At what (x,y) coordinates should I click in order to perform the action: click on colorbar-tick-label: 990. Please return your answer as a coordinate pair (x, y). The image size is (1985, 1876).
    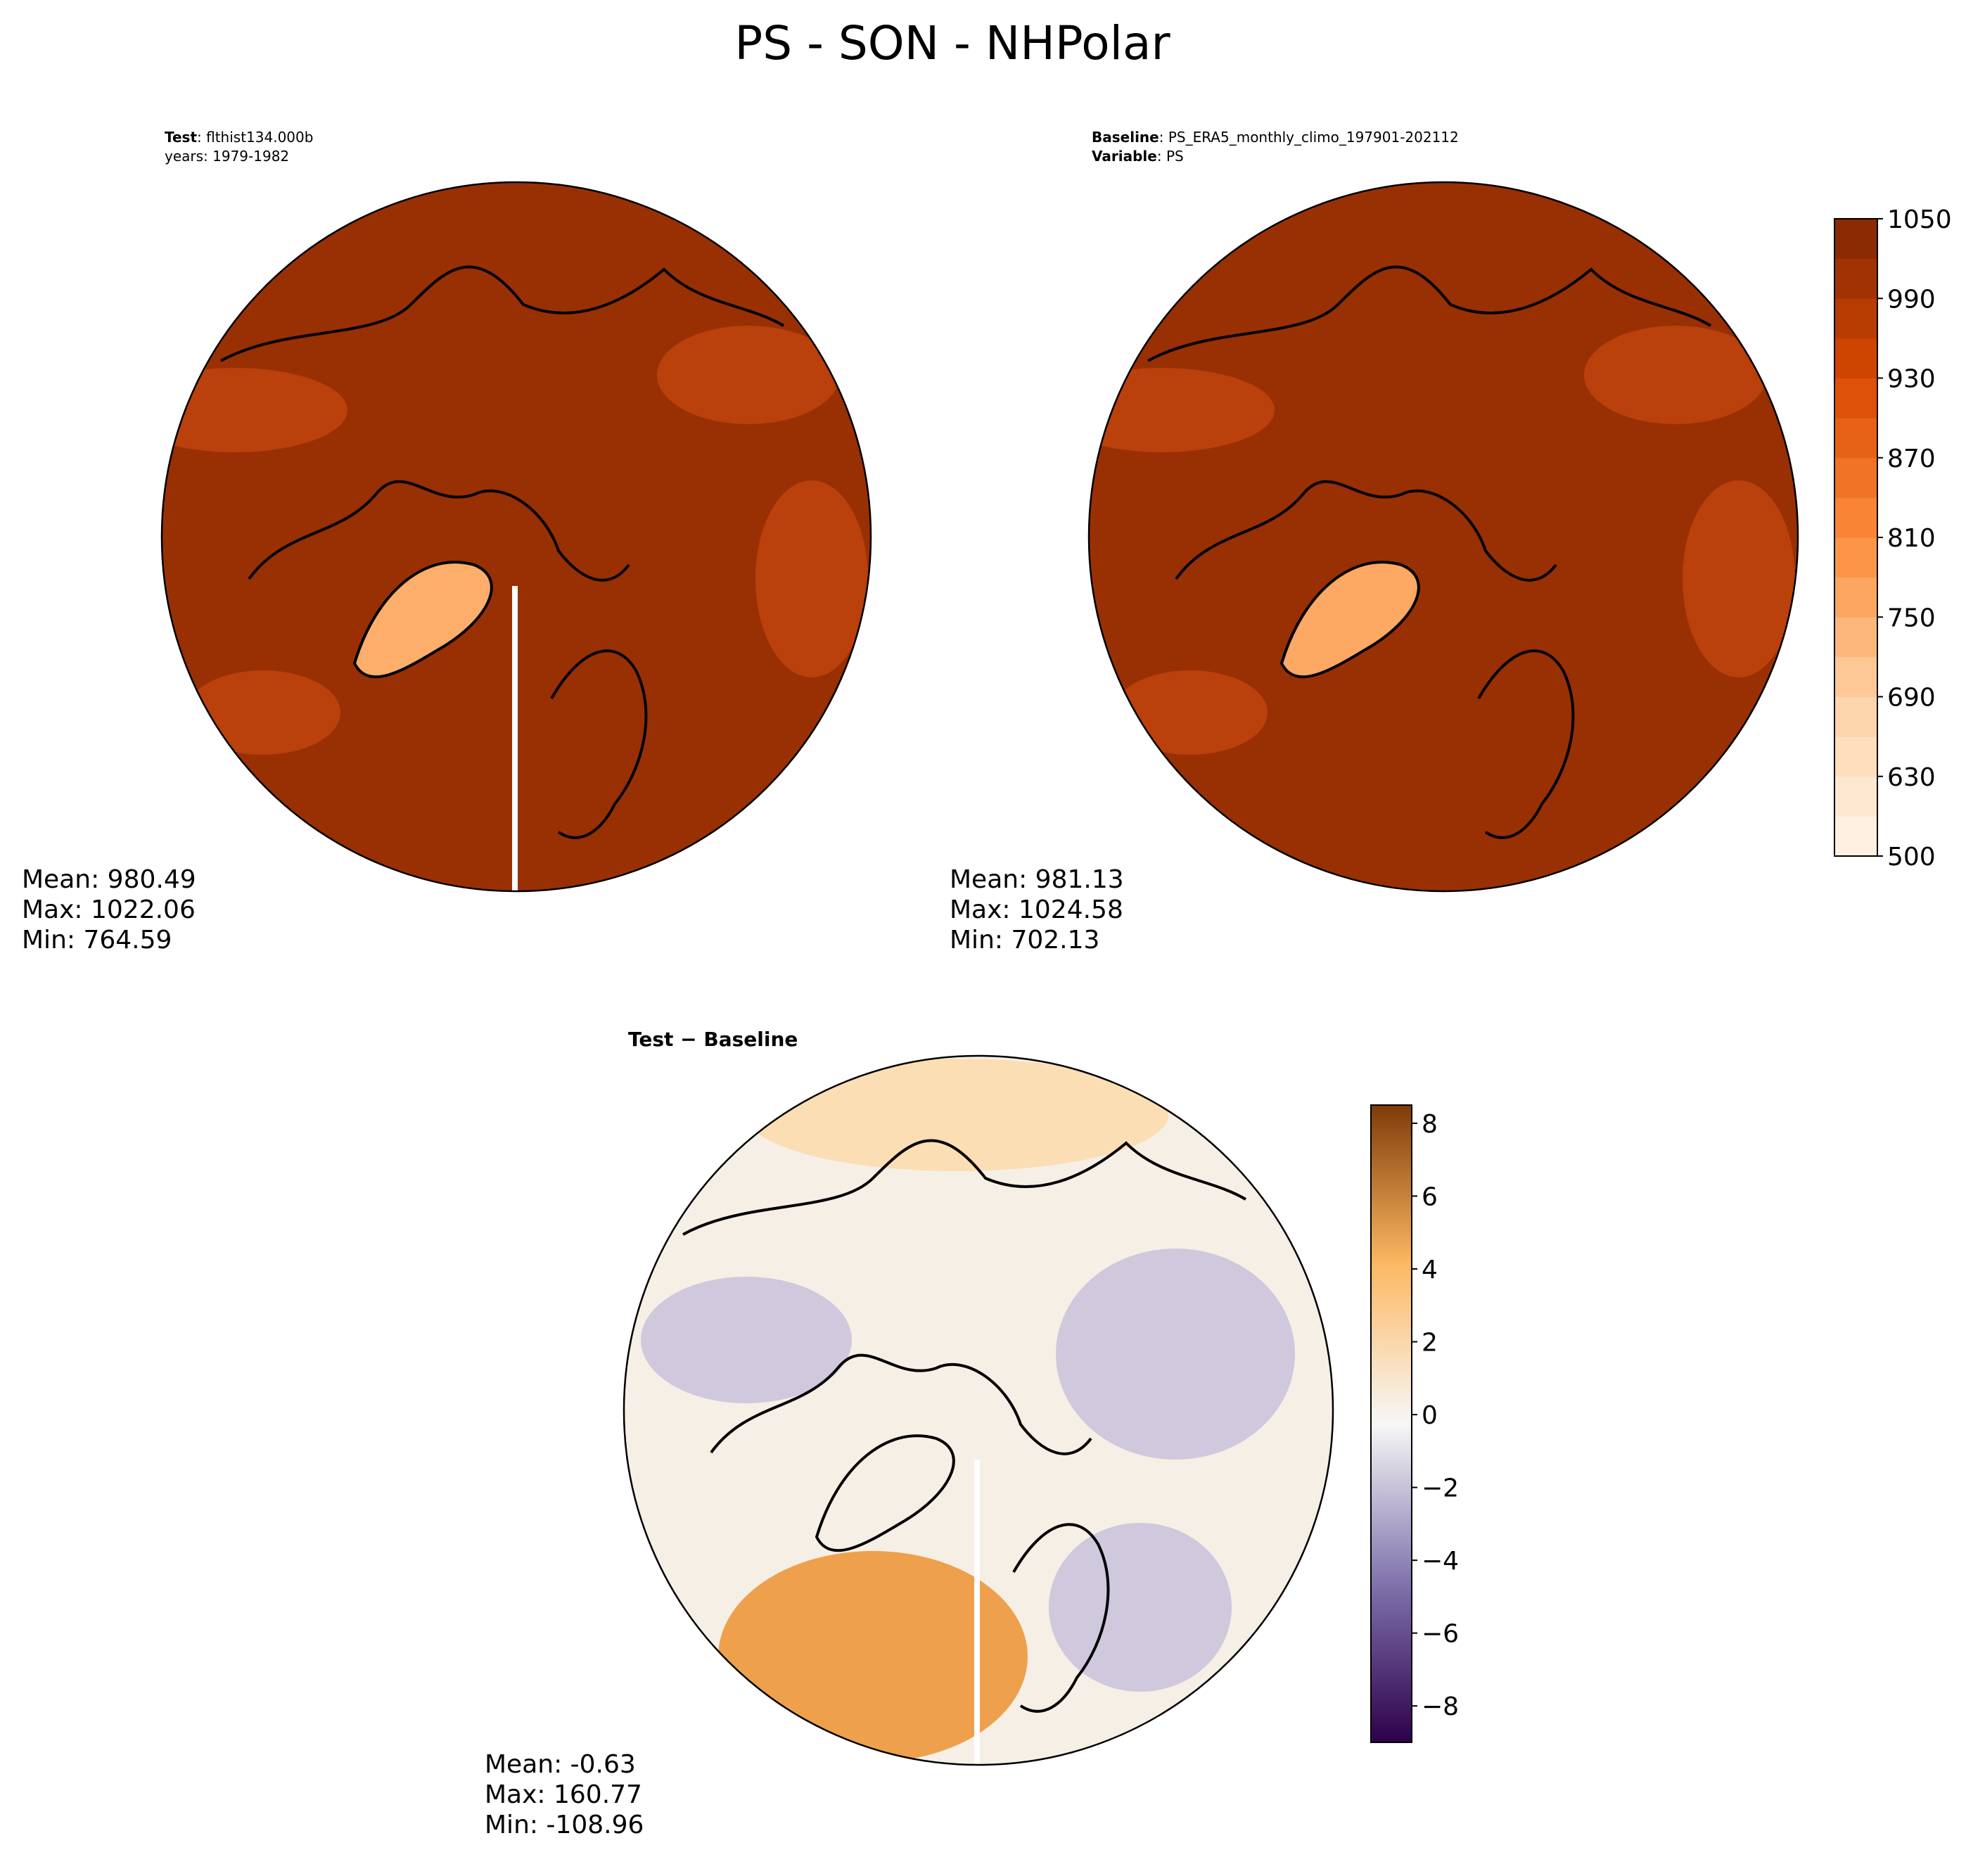
    Looking at the image, I should click on (1911, 299).